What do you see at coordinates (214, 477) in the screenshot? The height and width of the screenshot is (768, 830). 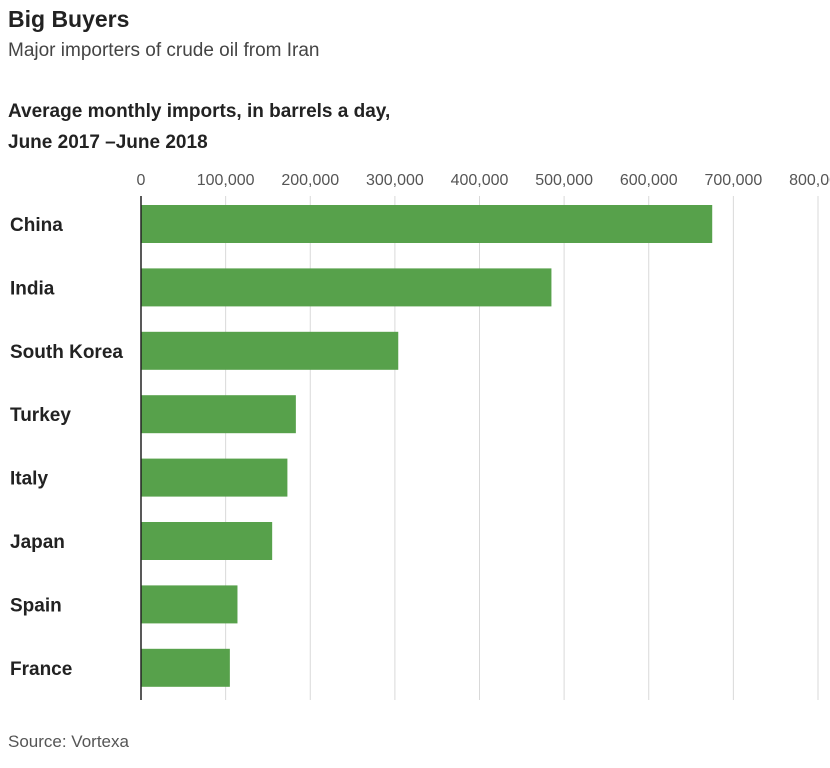 I see `bar-italy` at bounding box center [214, 477].